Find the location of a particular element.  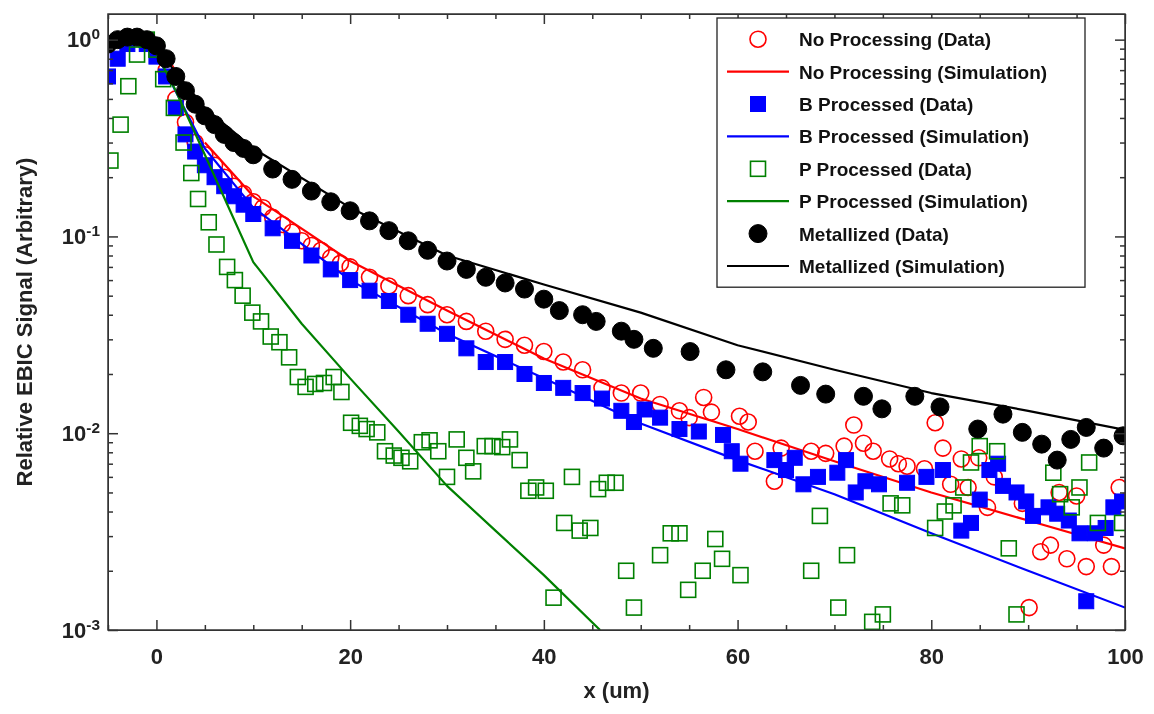

legend-label: Metallized (Simulation) is located at coordinates (902, 266).